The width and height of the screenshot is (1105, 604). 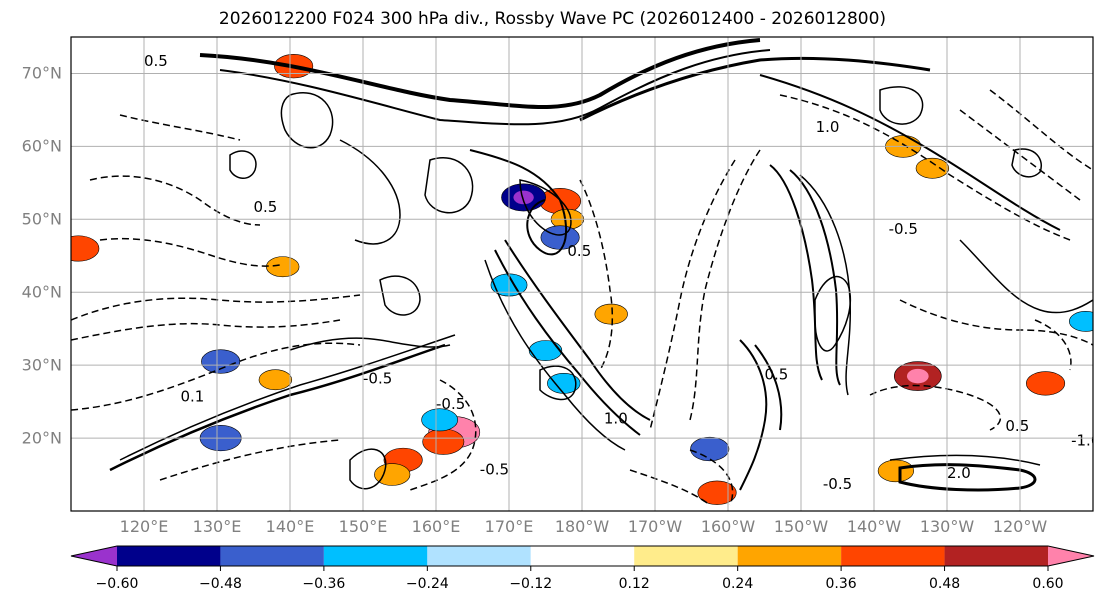 I want to click on lon-tick-label: 140°E, so click(x=290, y=526).